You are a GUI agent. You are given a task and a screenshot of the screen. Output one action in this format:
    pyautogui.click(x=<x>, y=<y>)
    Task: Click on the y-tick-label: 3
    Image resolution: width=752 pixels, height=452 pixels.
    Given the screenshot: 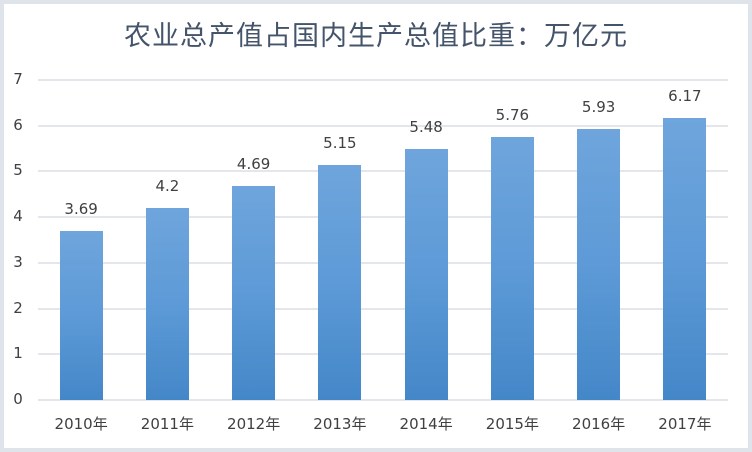 What is the action you would take?
    pyautogui.click(x=18, y=261)
    